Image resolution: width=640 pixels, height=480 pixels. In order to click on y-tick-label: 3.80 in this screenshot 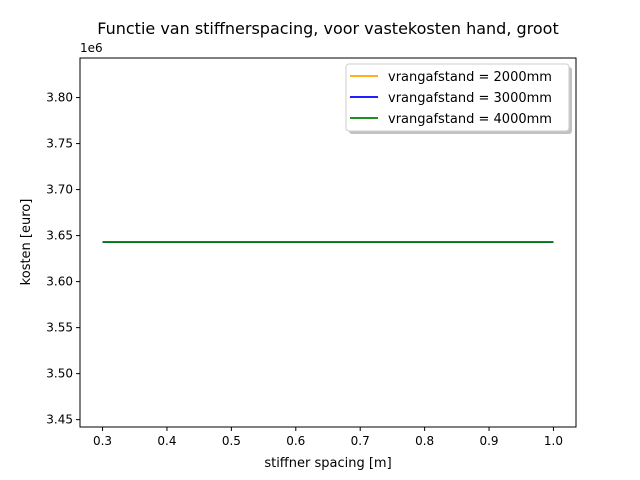, I will do `click(59, 98)`.